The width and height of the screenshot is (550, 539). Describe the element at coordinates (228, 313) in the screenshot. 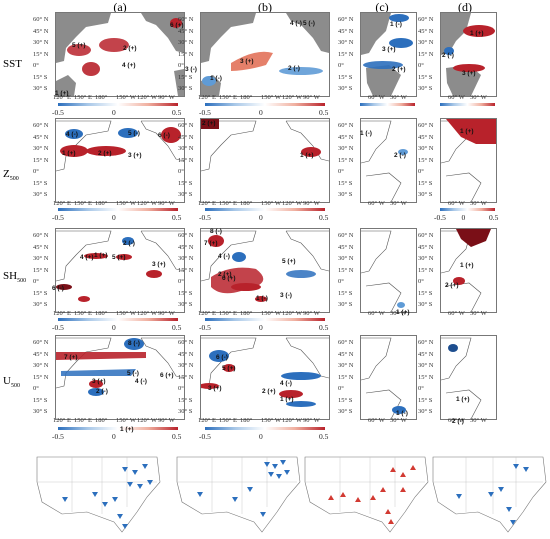

I see `lon-tick: 150° E` at that location.